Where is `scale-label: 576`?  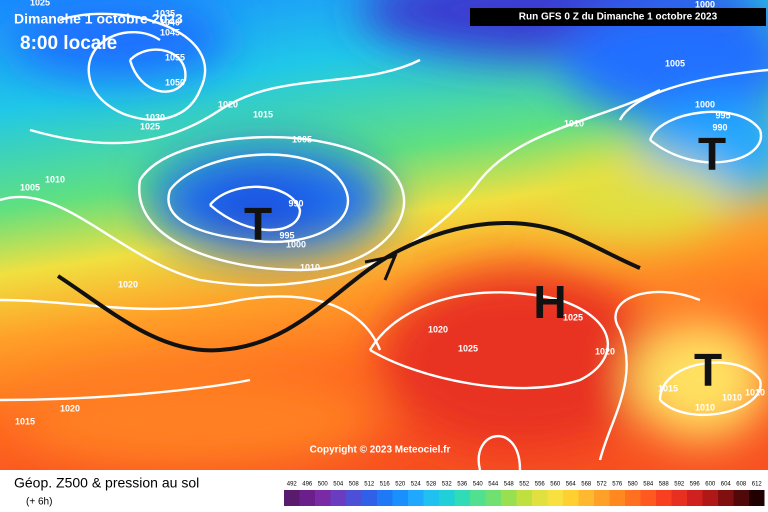
scale-label: 576 is located at coordinates (617, 485).